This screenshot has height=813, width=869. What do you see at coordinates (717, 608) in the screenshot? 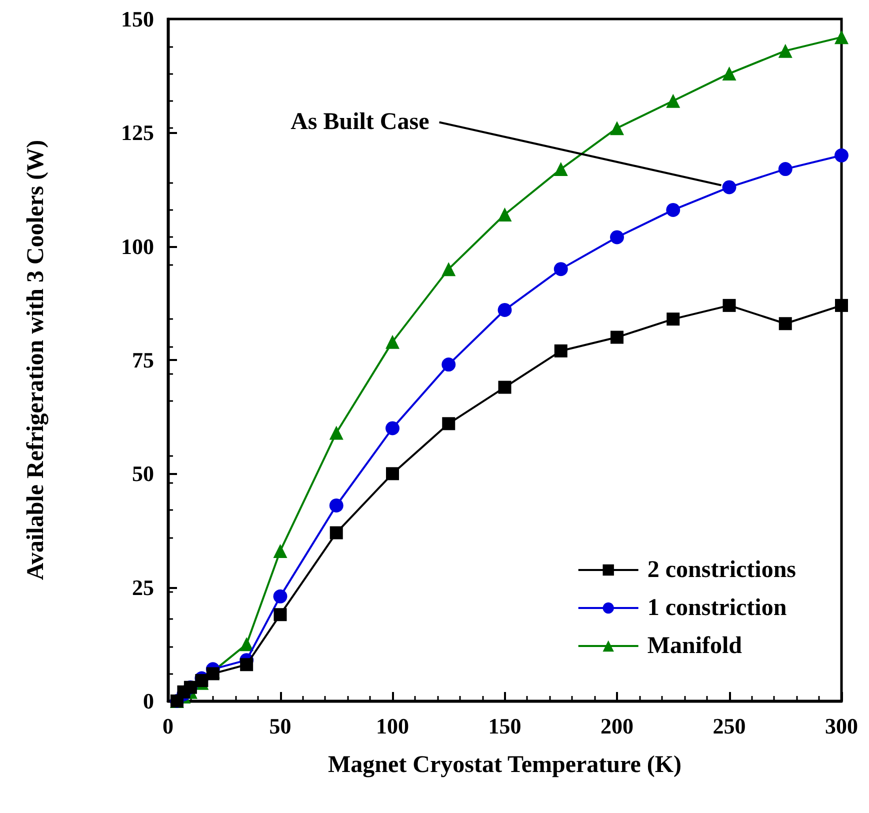
I see `legend-label: 1 constriction` at bounding box center [717, 608].